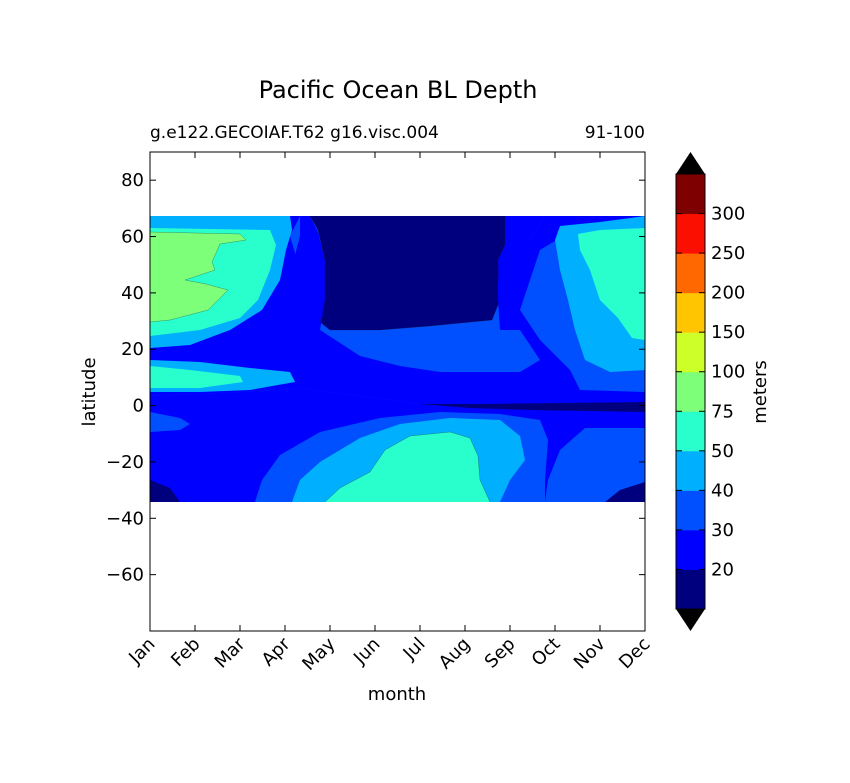 The height and width of the screenshot is (783, 850). What do you see at coordinates (414, 649) in the screenshot?
I see `x-tick-label: Jul` at bounding box center [414, 649].